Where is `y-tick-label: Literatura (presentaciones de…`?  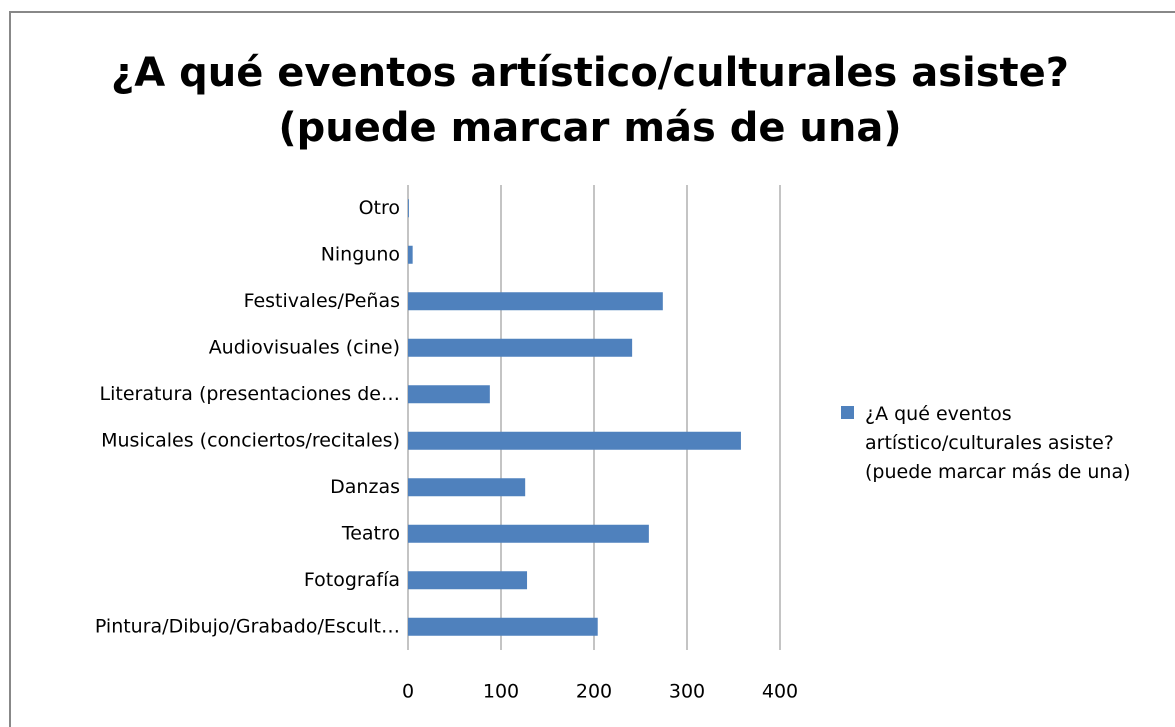
y-tick-label: Literatura (presentaciones de… is located at coordinates (250, 394).